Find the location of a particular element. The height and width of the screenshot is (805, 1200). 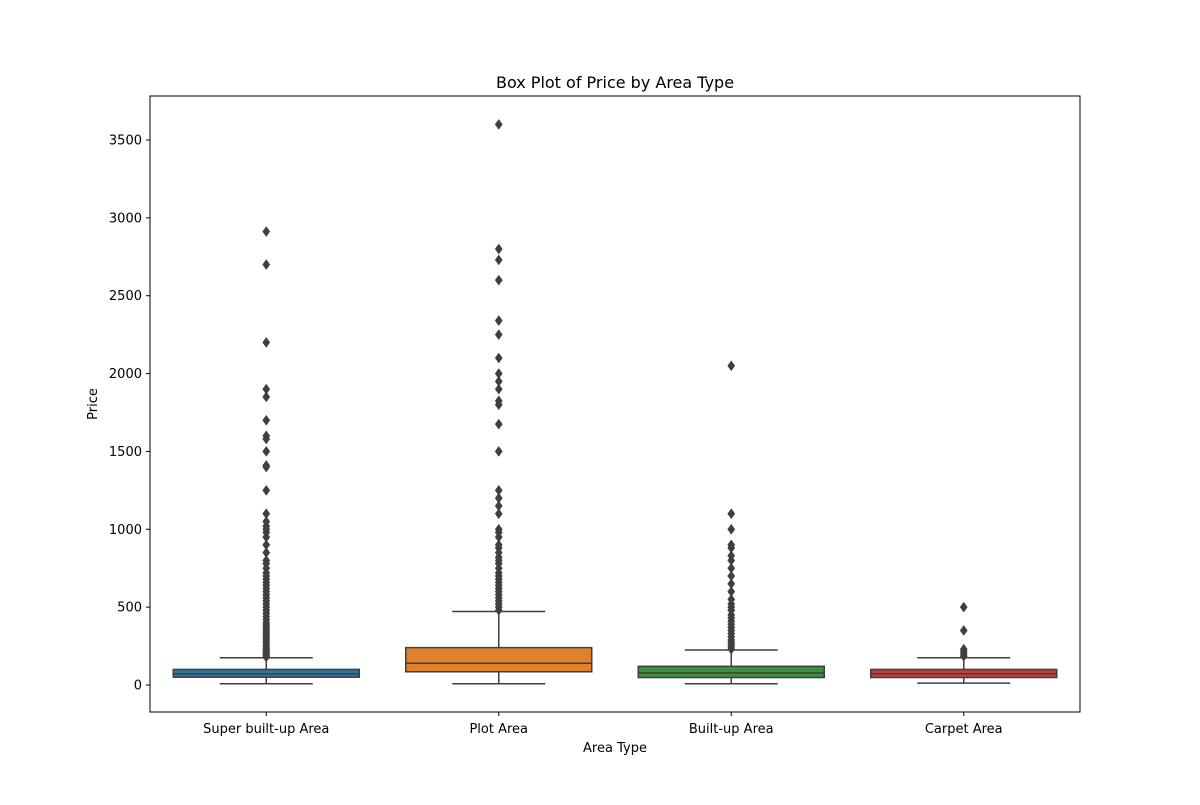

chart-title: Box Plot of Price by Area Type is located at coordinates (615, 82).